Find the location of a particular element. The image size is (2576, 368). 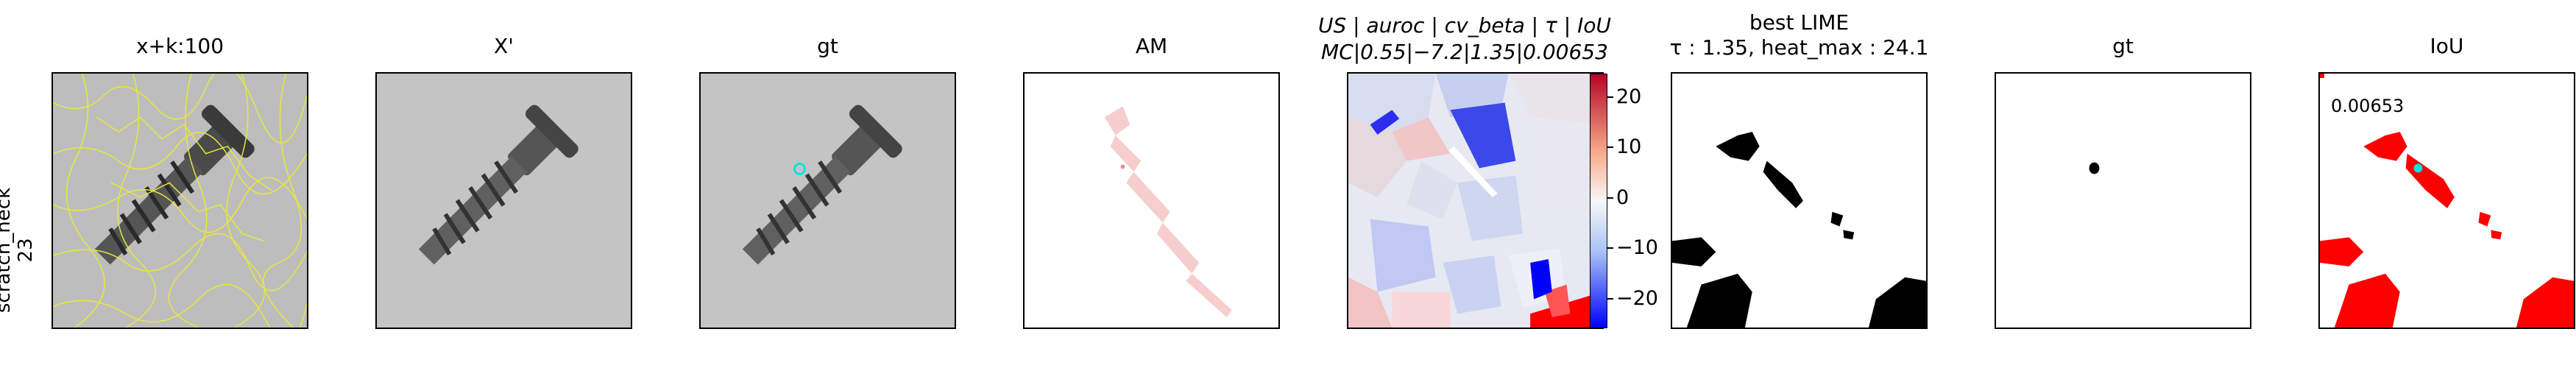

panel-title-lime-line1: best LIME is located at coordinates (1799, 22).